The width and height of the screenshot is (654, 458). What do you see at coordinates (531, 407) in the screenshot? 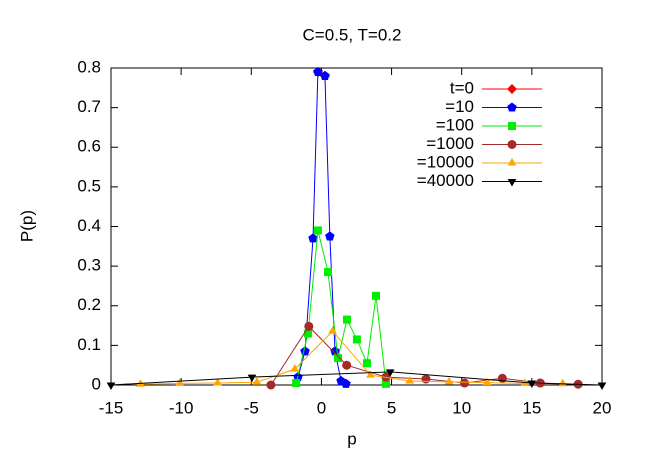
I see `x-tick-label: 15` at bounding box center [531, 407].